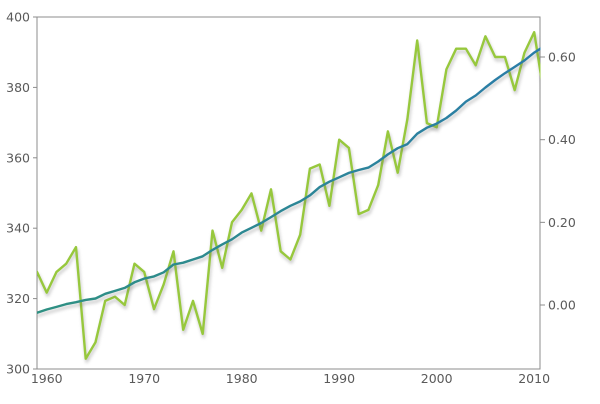 This screenshot has width=600, height=404. What do you see at coordinates (144, 378) in the screenshot?
I see `x-axis-tick-label: 1970` at bounding box center [144, 378].